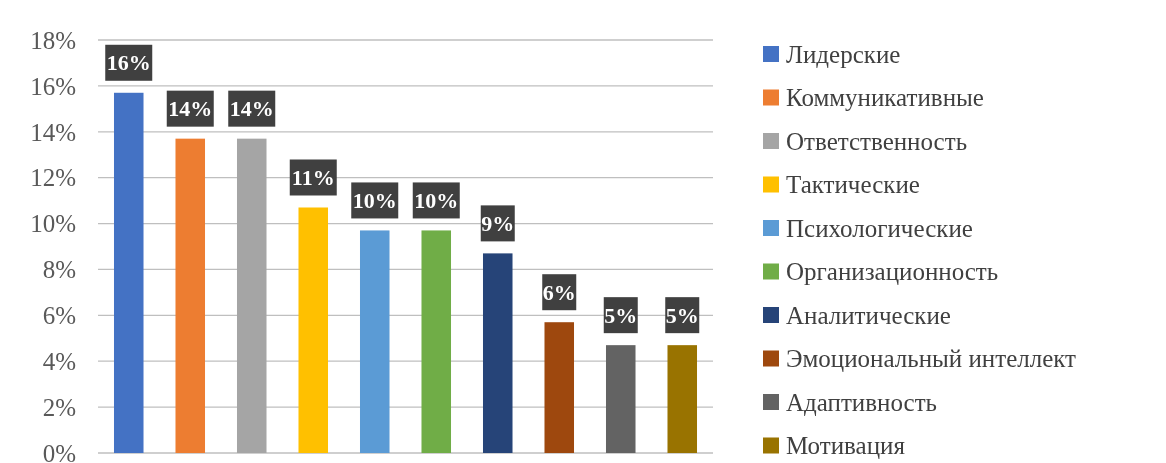  I want to click on legend-label: Адаптивность, so click(861, 402).